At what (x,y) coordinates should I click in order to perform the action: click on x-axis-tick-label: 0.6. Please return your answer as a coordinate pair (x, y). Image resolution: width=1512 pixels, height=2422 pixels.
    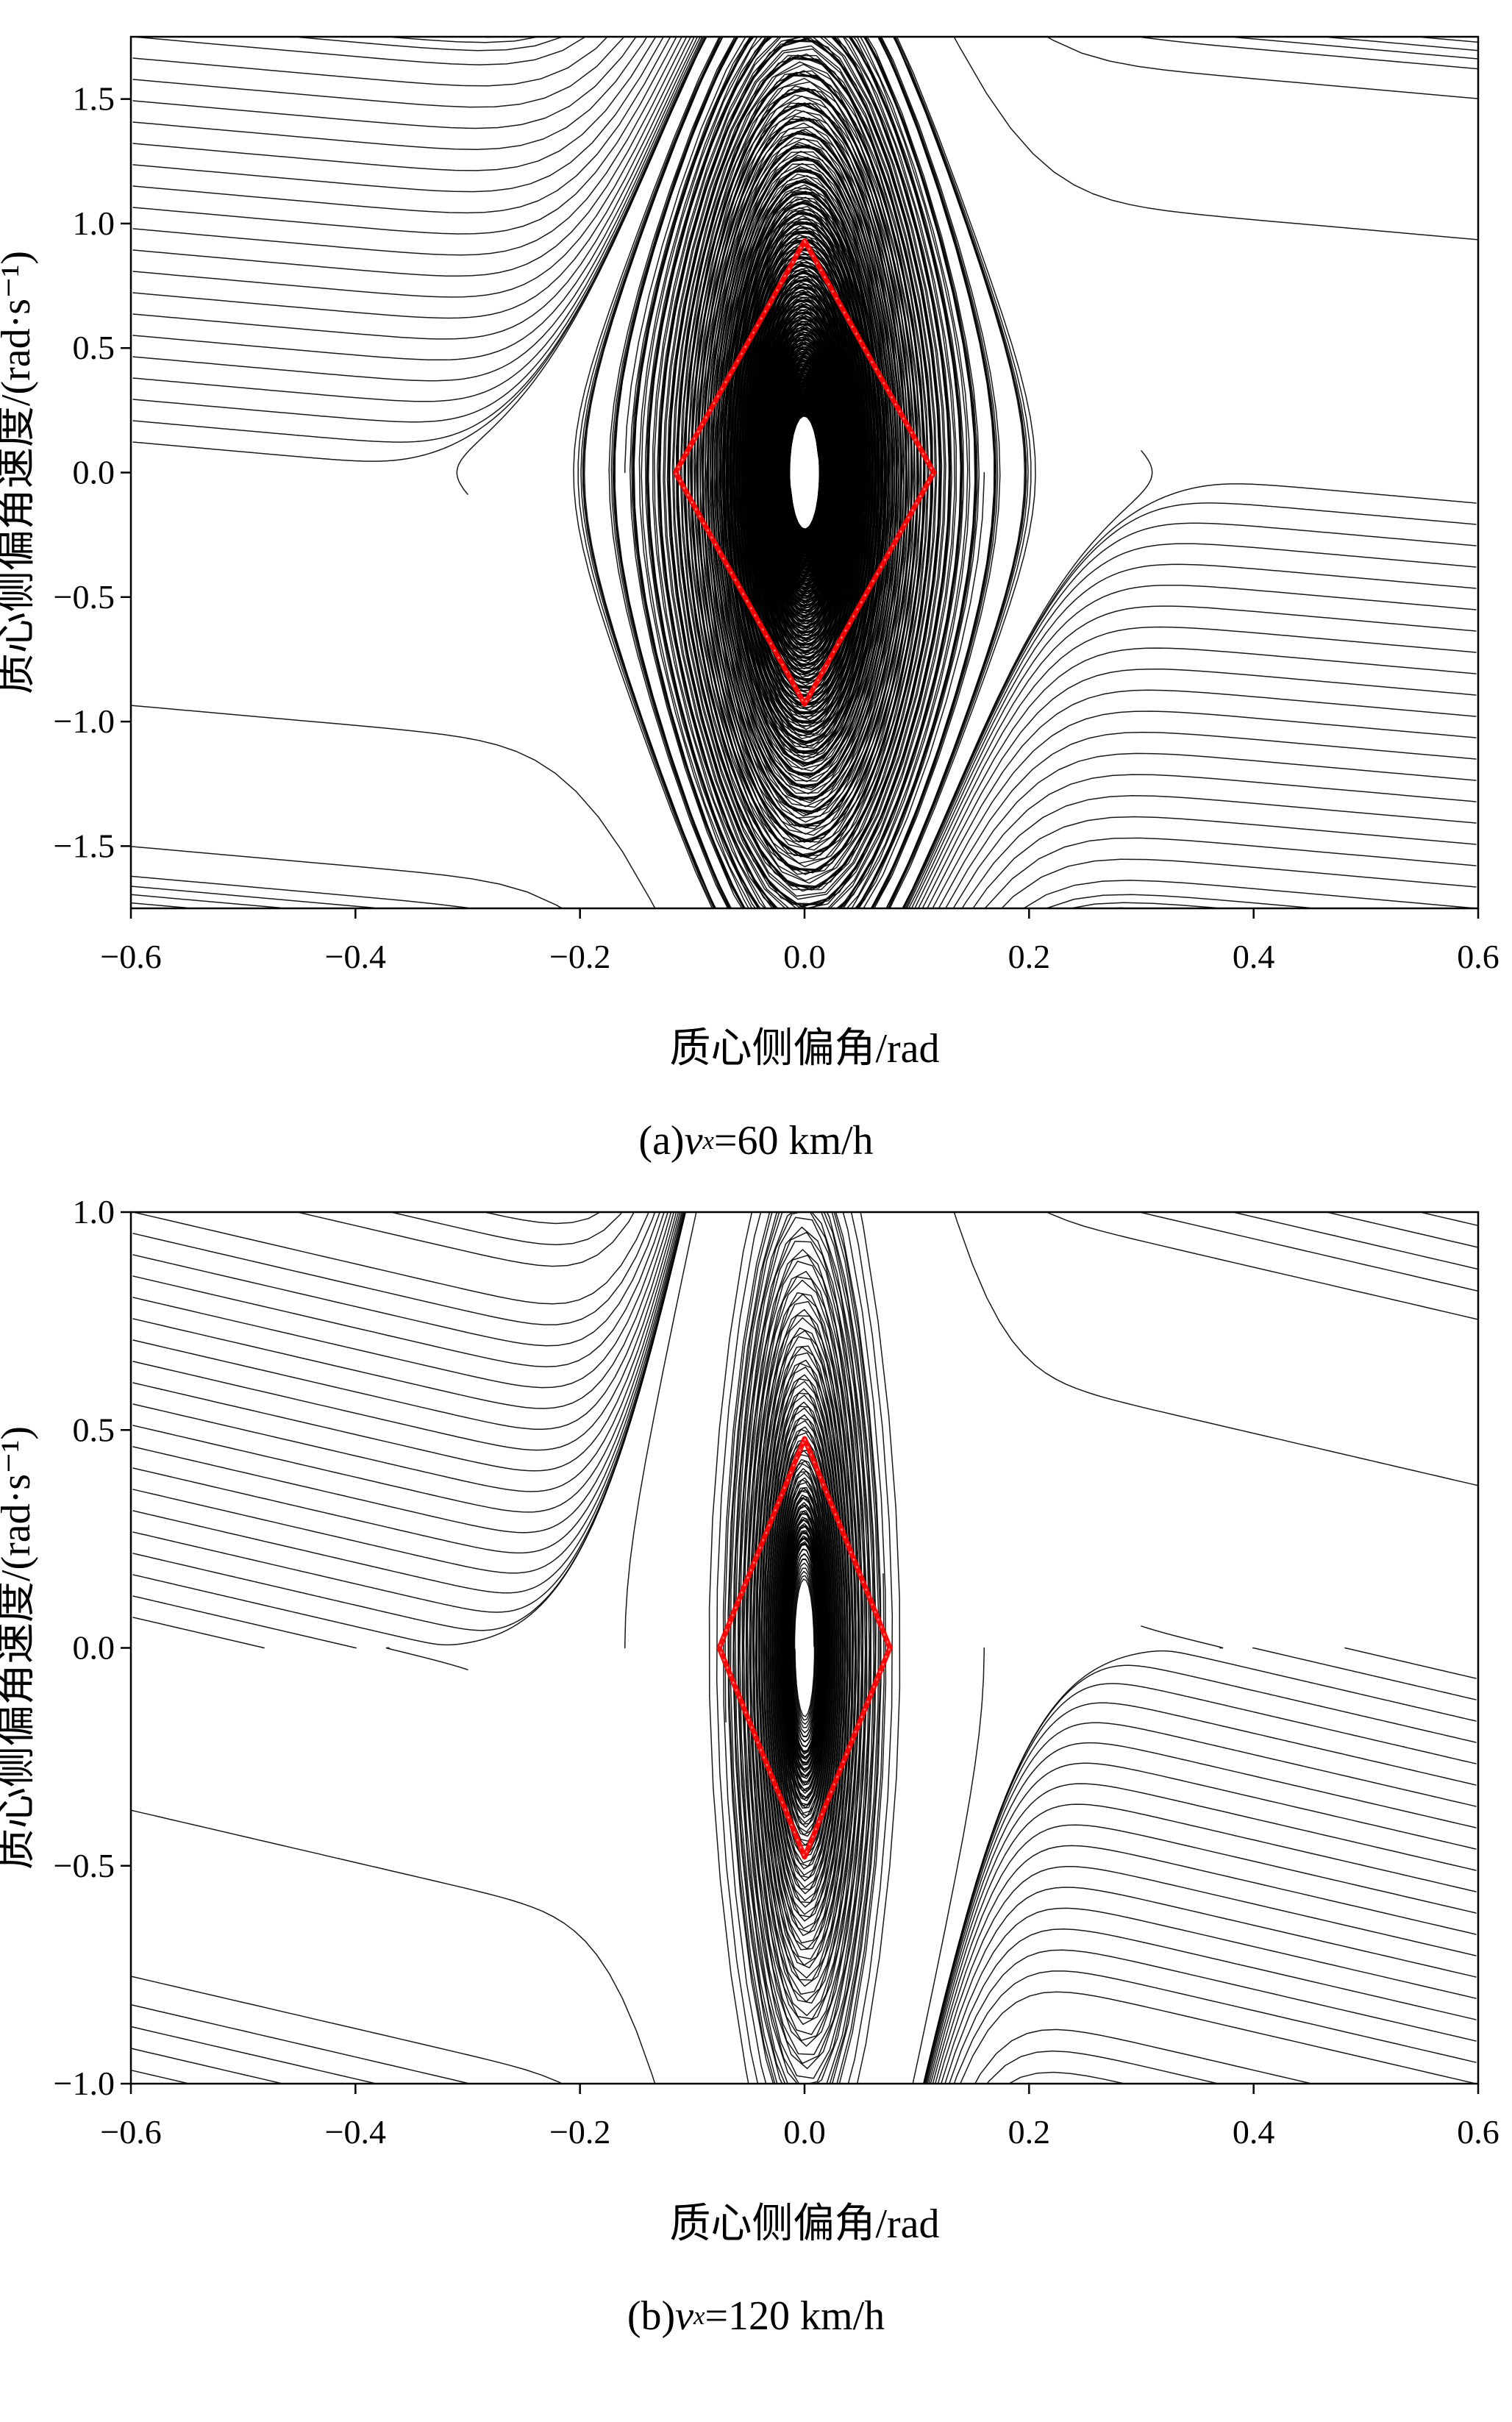
    Looking at the image, I should click on (1478, 957).